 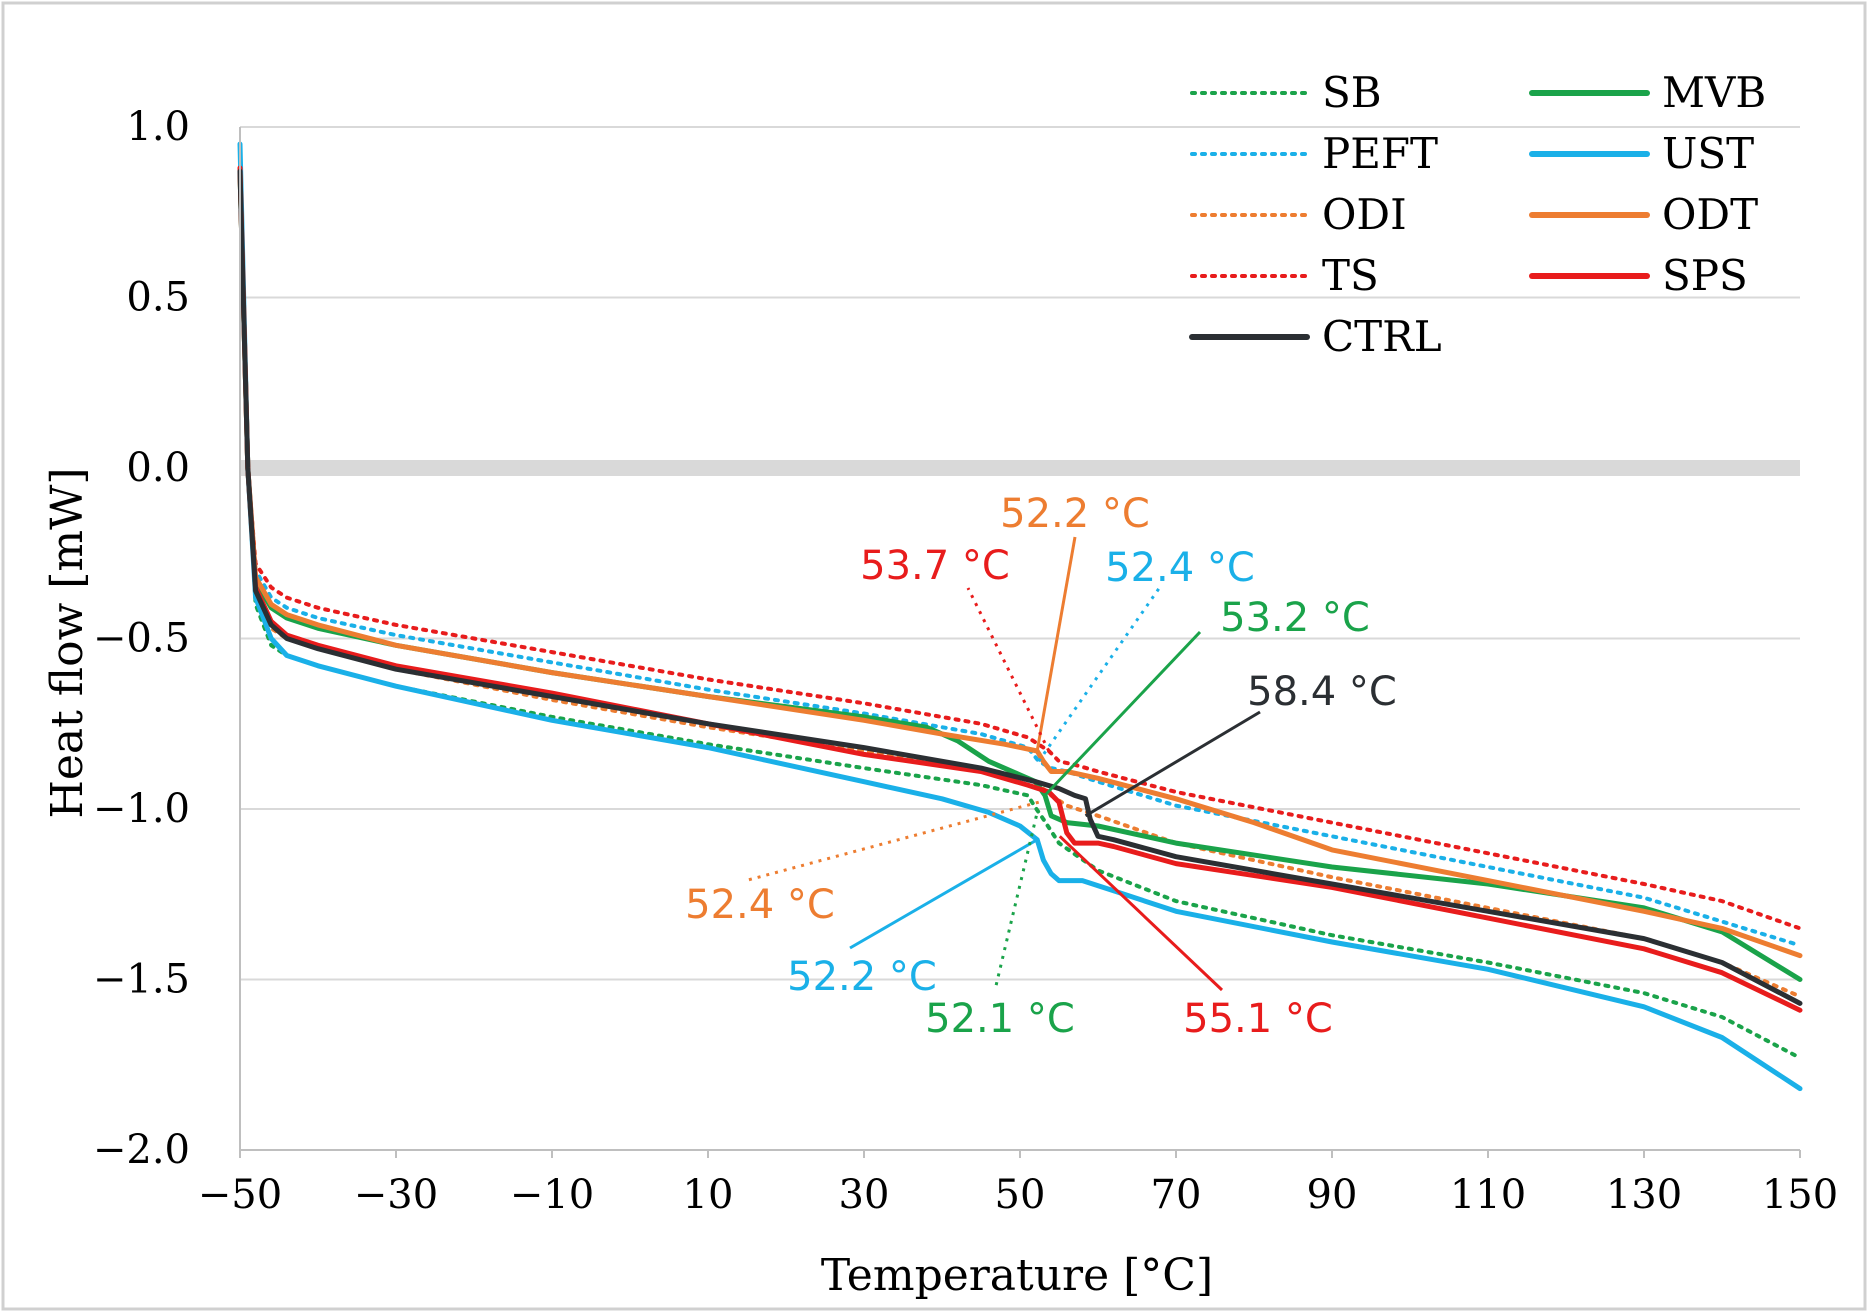 What do you see at coordinates (1488, 1195) in the screenshot?
I see `x-tick-label: 110` at bounding box center [1488, 1195].